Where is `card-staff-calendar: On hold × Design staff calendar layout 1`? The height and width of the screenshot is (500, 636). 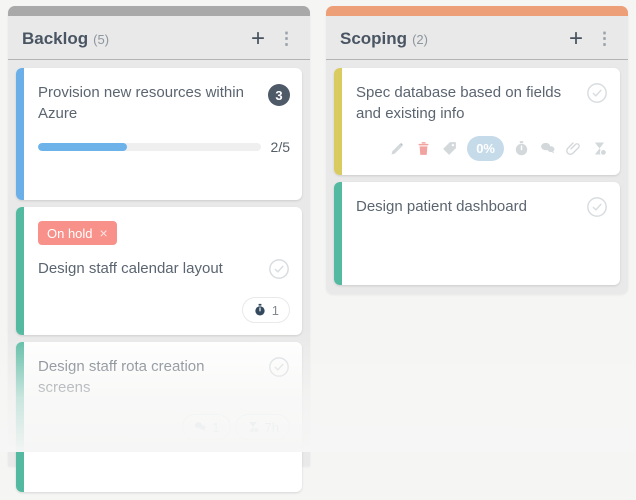
card-staff-calendar: On hold × Design staff calendar layout 1 is located at coordinates (159, 271).